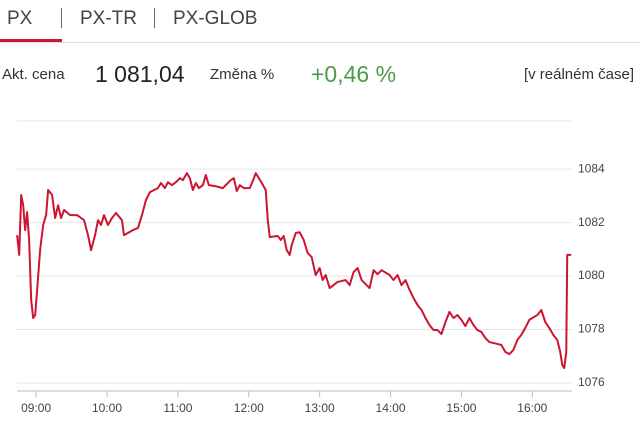  Describe the element at coordinates (36, 408) in the screenshot. I see `x-tick-label: 09:00` at that location.